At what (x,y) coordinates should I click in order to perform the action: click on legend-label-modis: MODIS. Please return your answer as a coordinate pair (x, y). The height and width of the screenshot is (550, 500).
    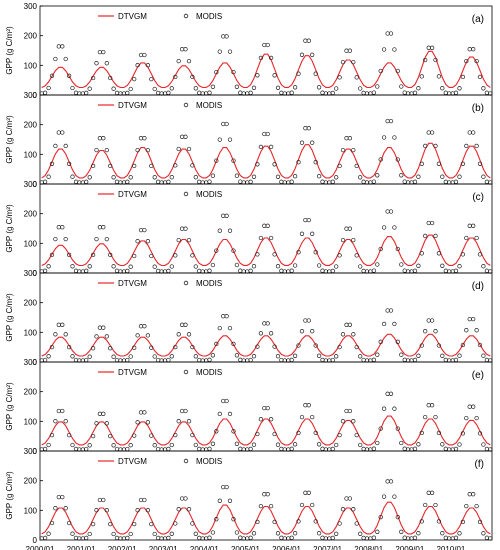
    Looking at the image, I should click on (209, 105).